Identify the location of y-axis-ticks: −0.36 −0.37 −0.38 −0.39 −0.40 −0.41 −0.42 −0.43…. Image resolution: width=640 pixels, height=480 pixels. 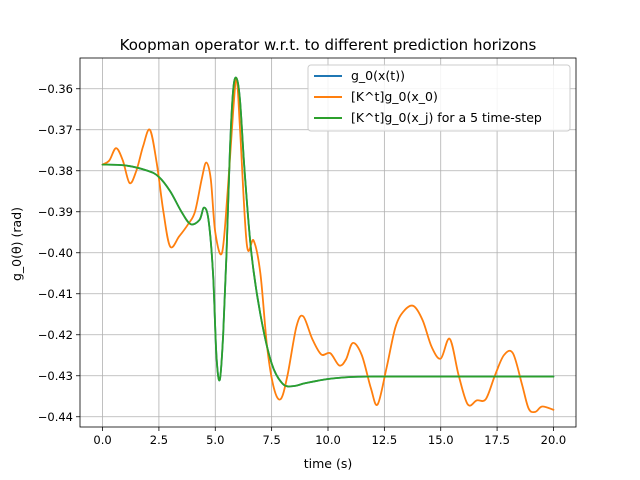
(59, 253).